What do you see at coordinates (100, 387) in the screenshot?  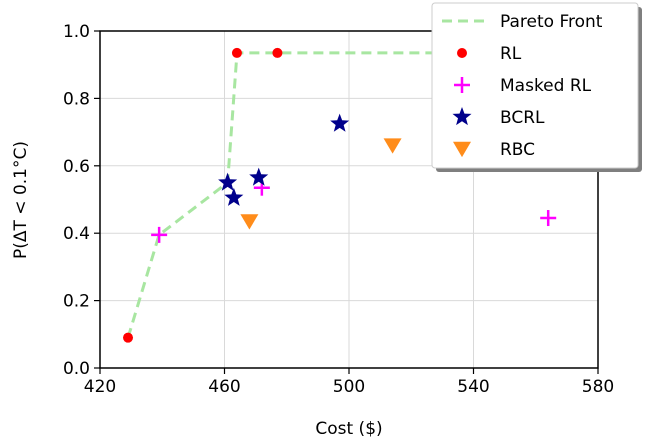 I see `x-tick-label: 420` at bounding box center [100, 387].